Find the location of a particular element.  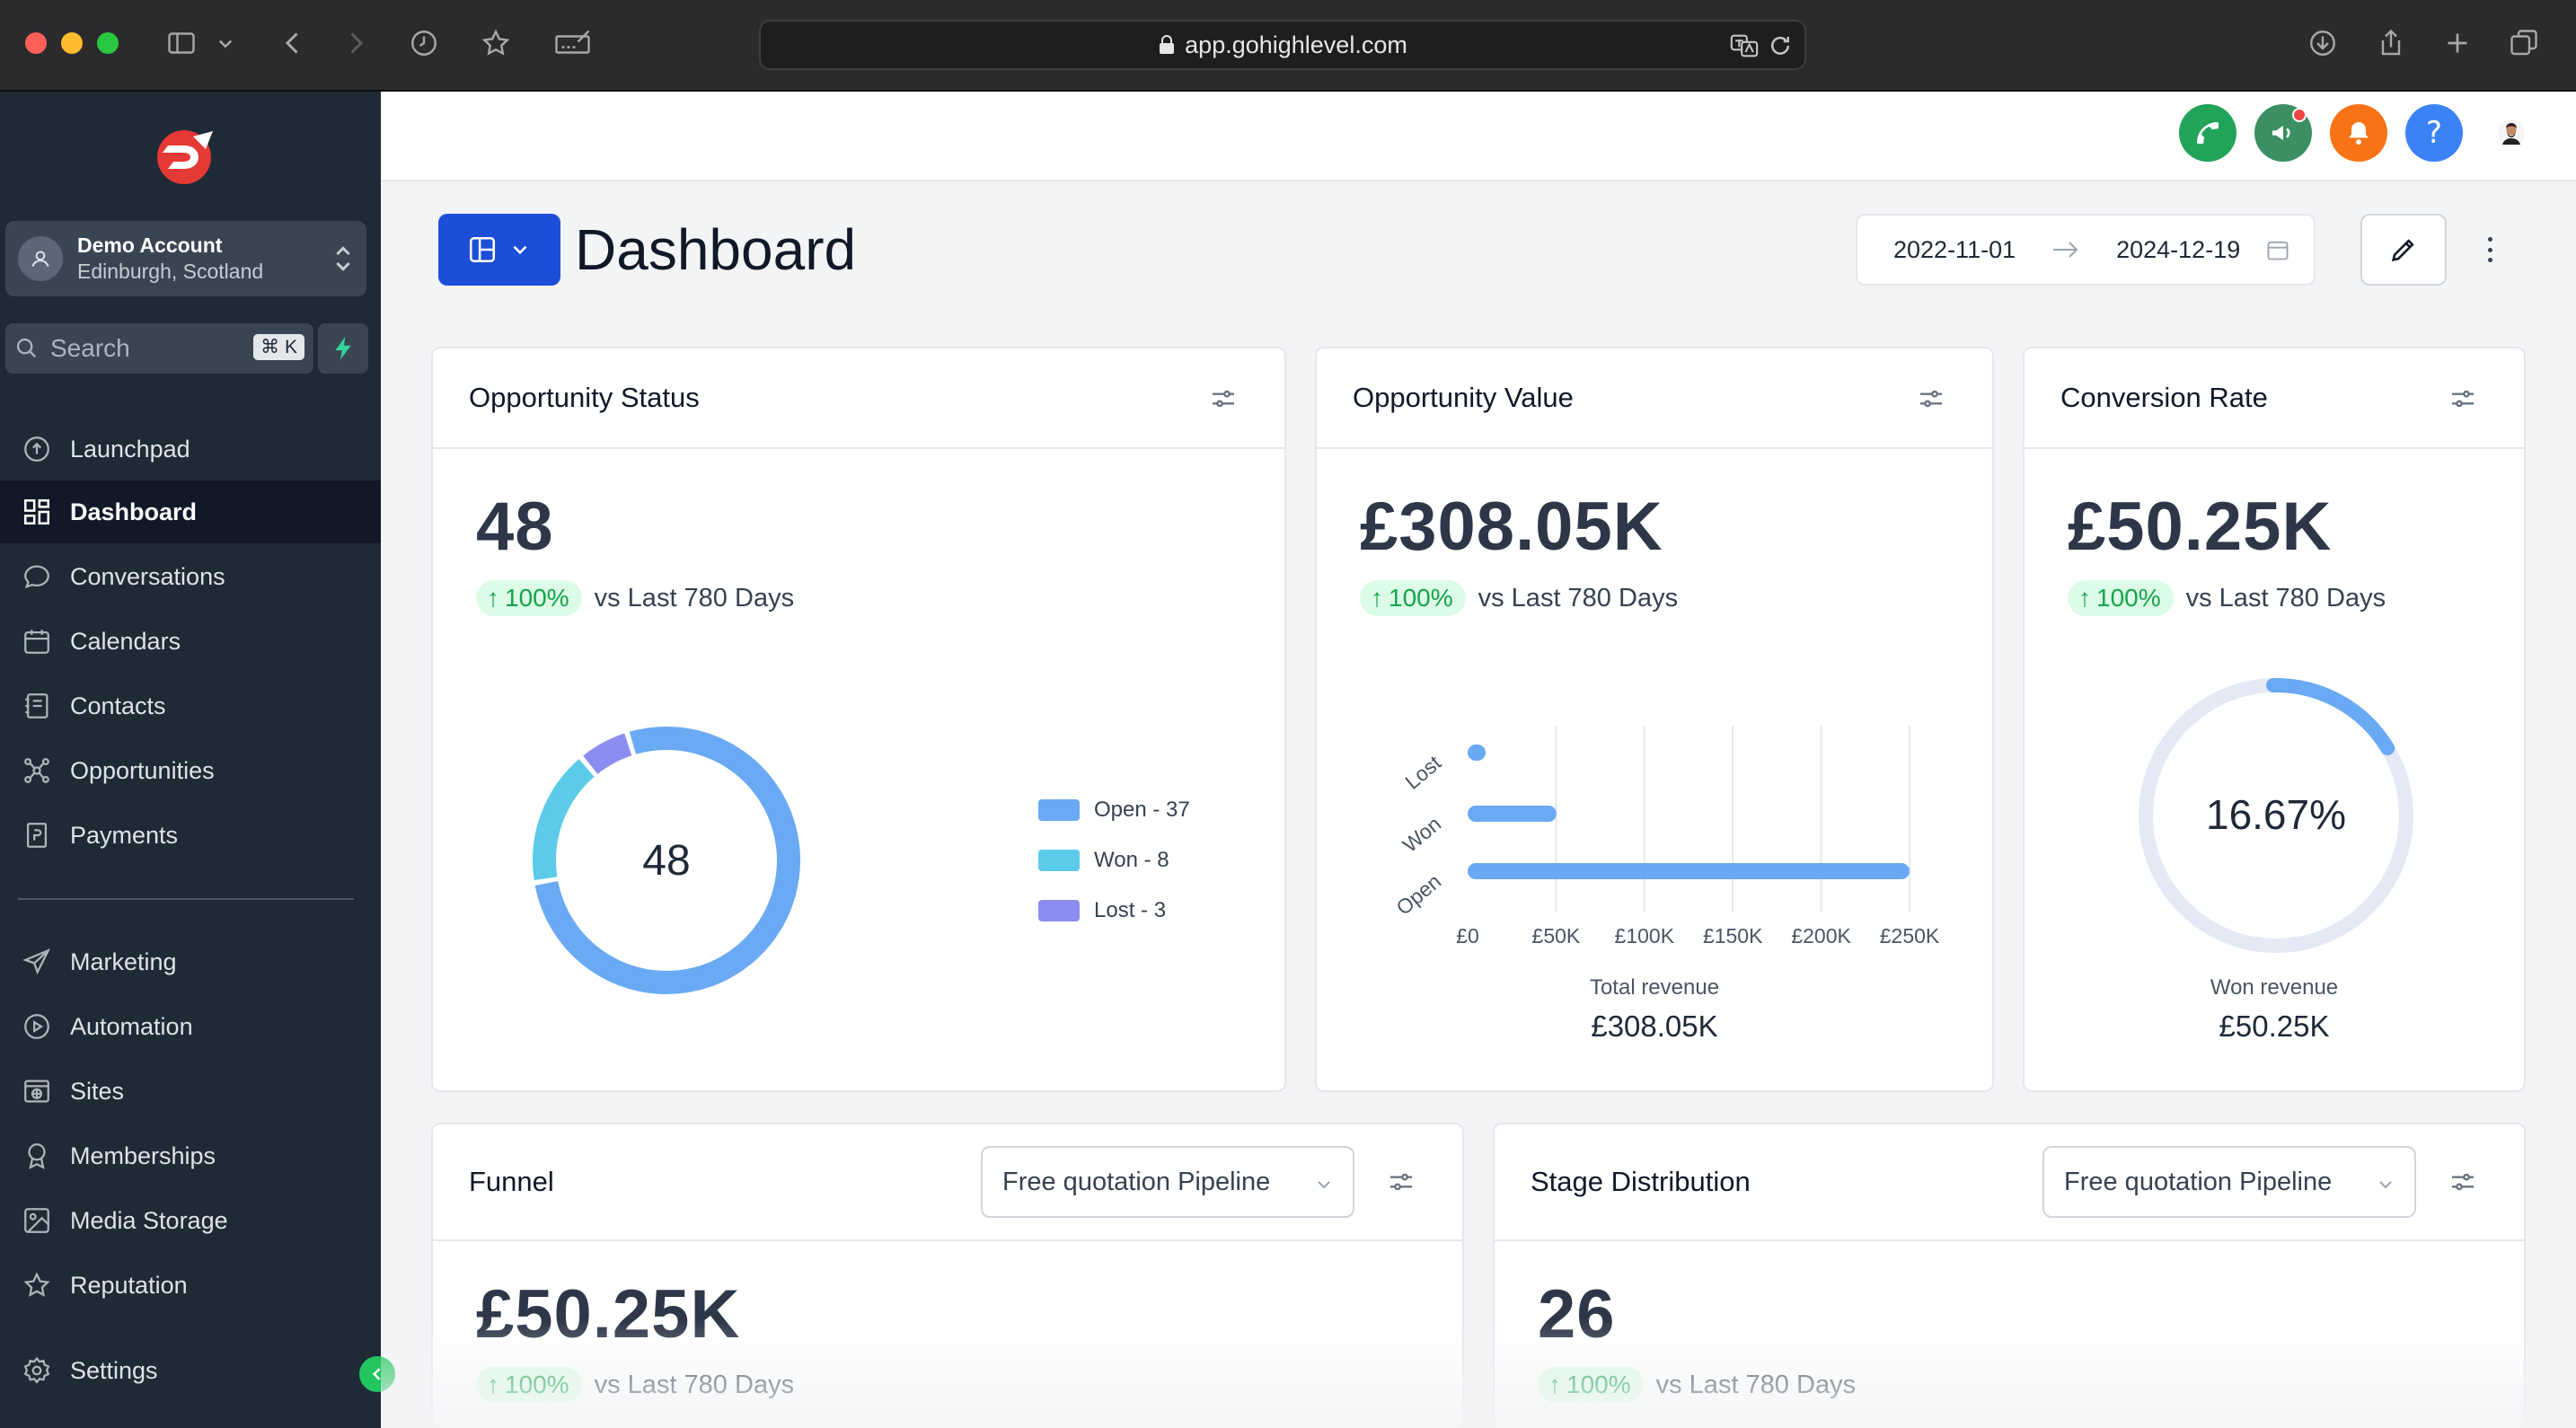

sidebar-item-label: Opportunities is located at coordinates (142, 770).